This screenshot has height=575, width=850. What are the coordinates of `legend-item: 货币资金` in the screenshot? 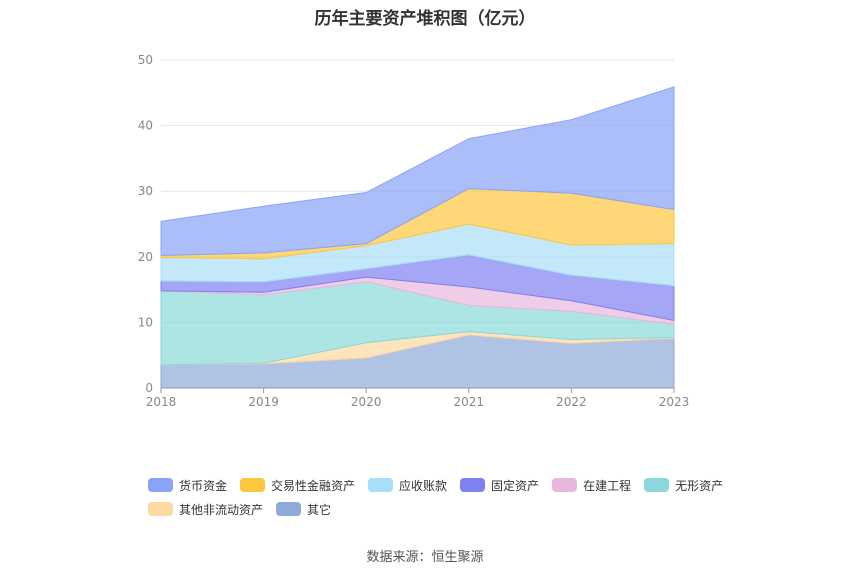 It's located at (187, 485).